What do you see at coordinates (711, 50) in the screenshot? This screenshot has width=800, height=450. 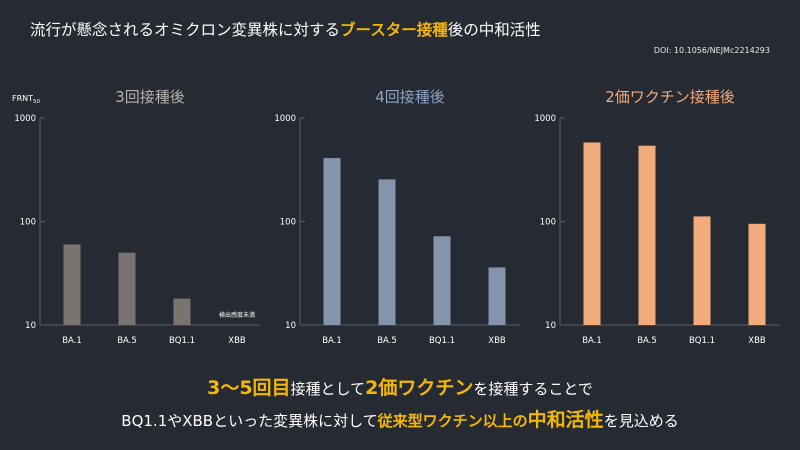 I see `doi-reference: DOI: 10.1056/NEJMc2214293` at bounding box center [711, 50].